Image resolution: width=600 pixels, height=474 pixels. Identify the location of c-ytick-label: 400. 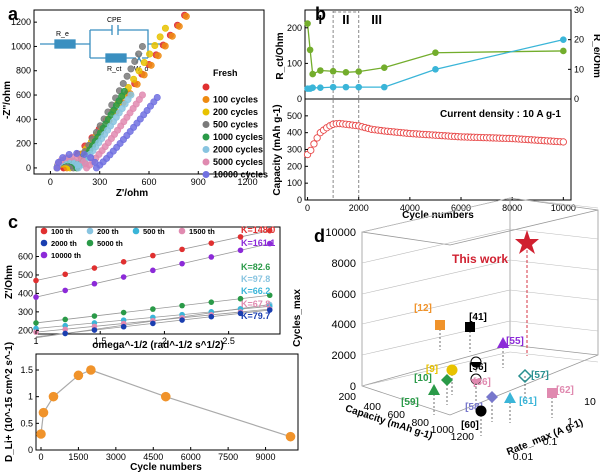
(25, 293).